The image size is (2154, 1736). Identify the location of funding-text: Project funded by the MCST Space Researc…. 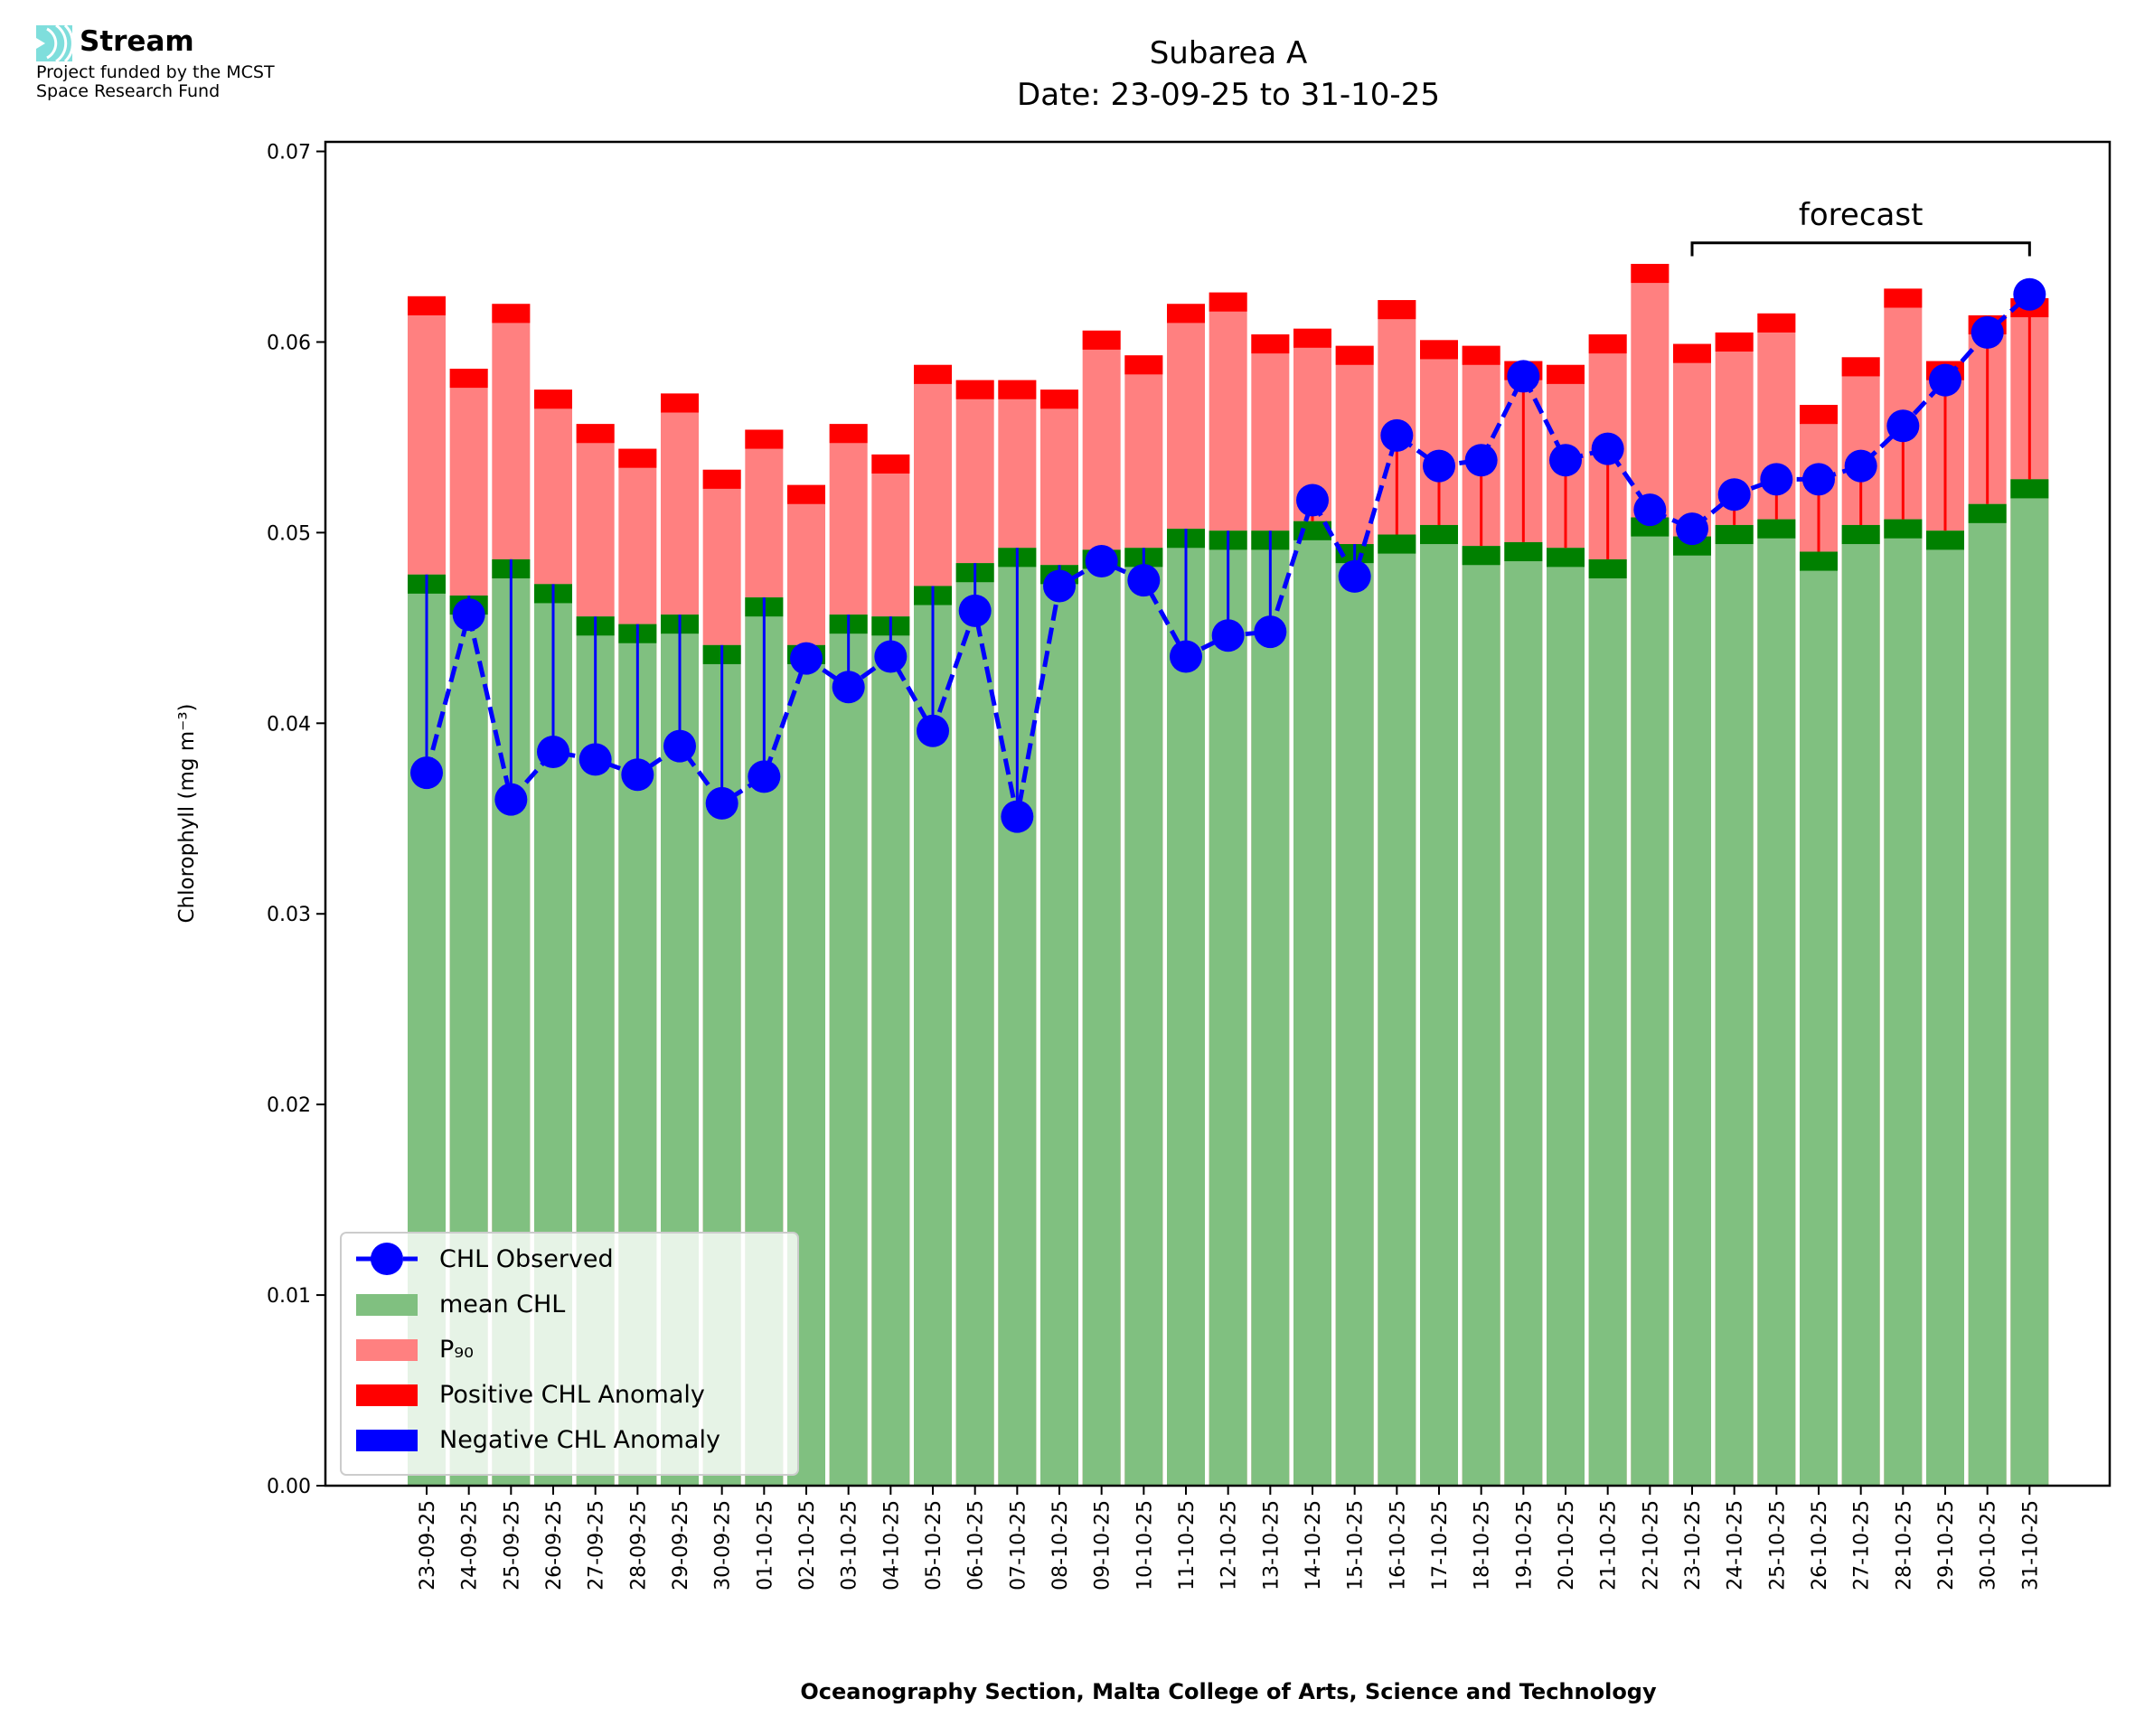
(155, 82).